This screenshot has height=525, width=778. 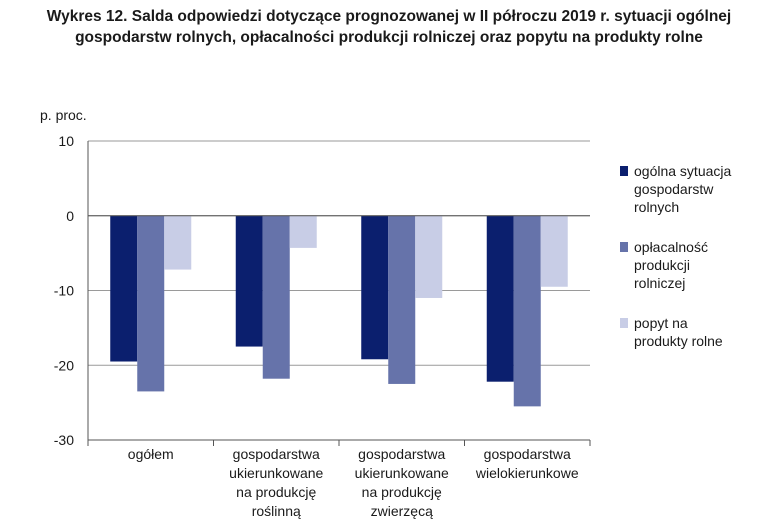 What do you see at coordinates (657, 207) in the screenshot?
I see `legend-label: rolnych` at bounding box center [657, 207].